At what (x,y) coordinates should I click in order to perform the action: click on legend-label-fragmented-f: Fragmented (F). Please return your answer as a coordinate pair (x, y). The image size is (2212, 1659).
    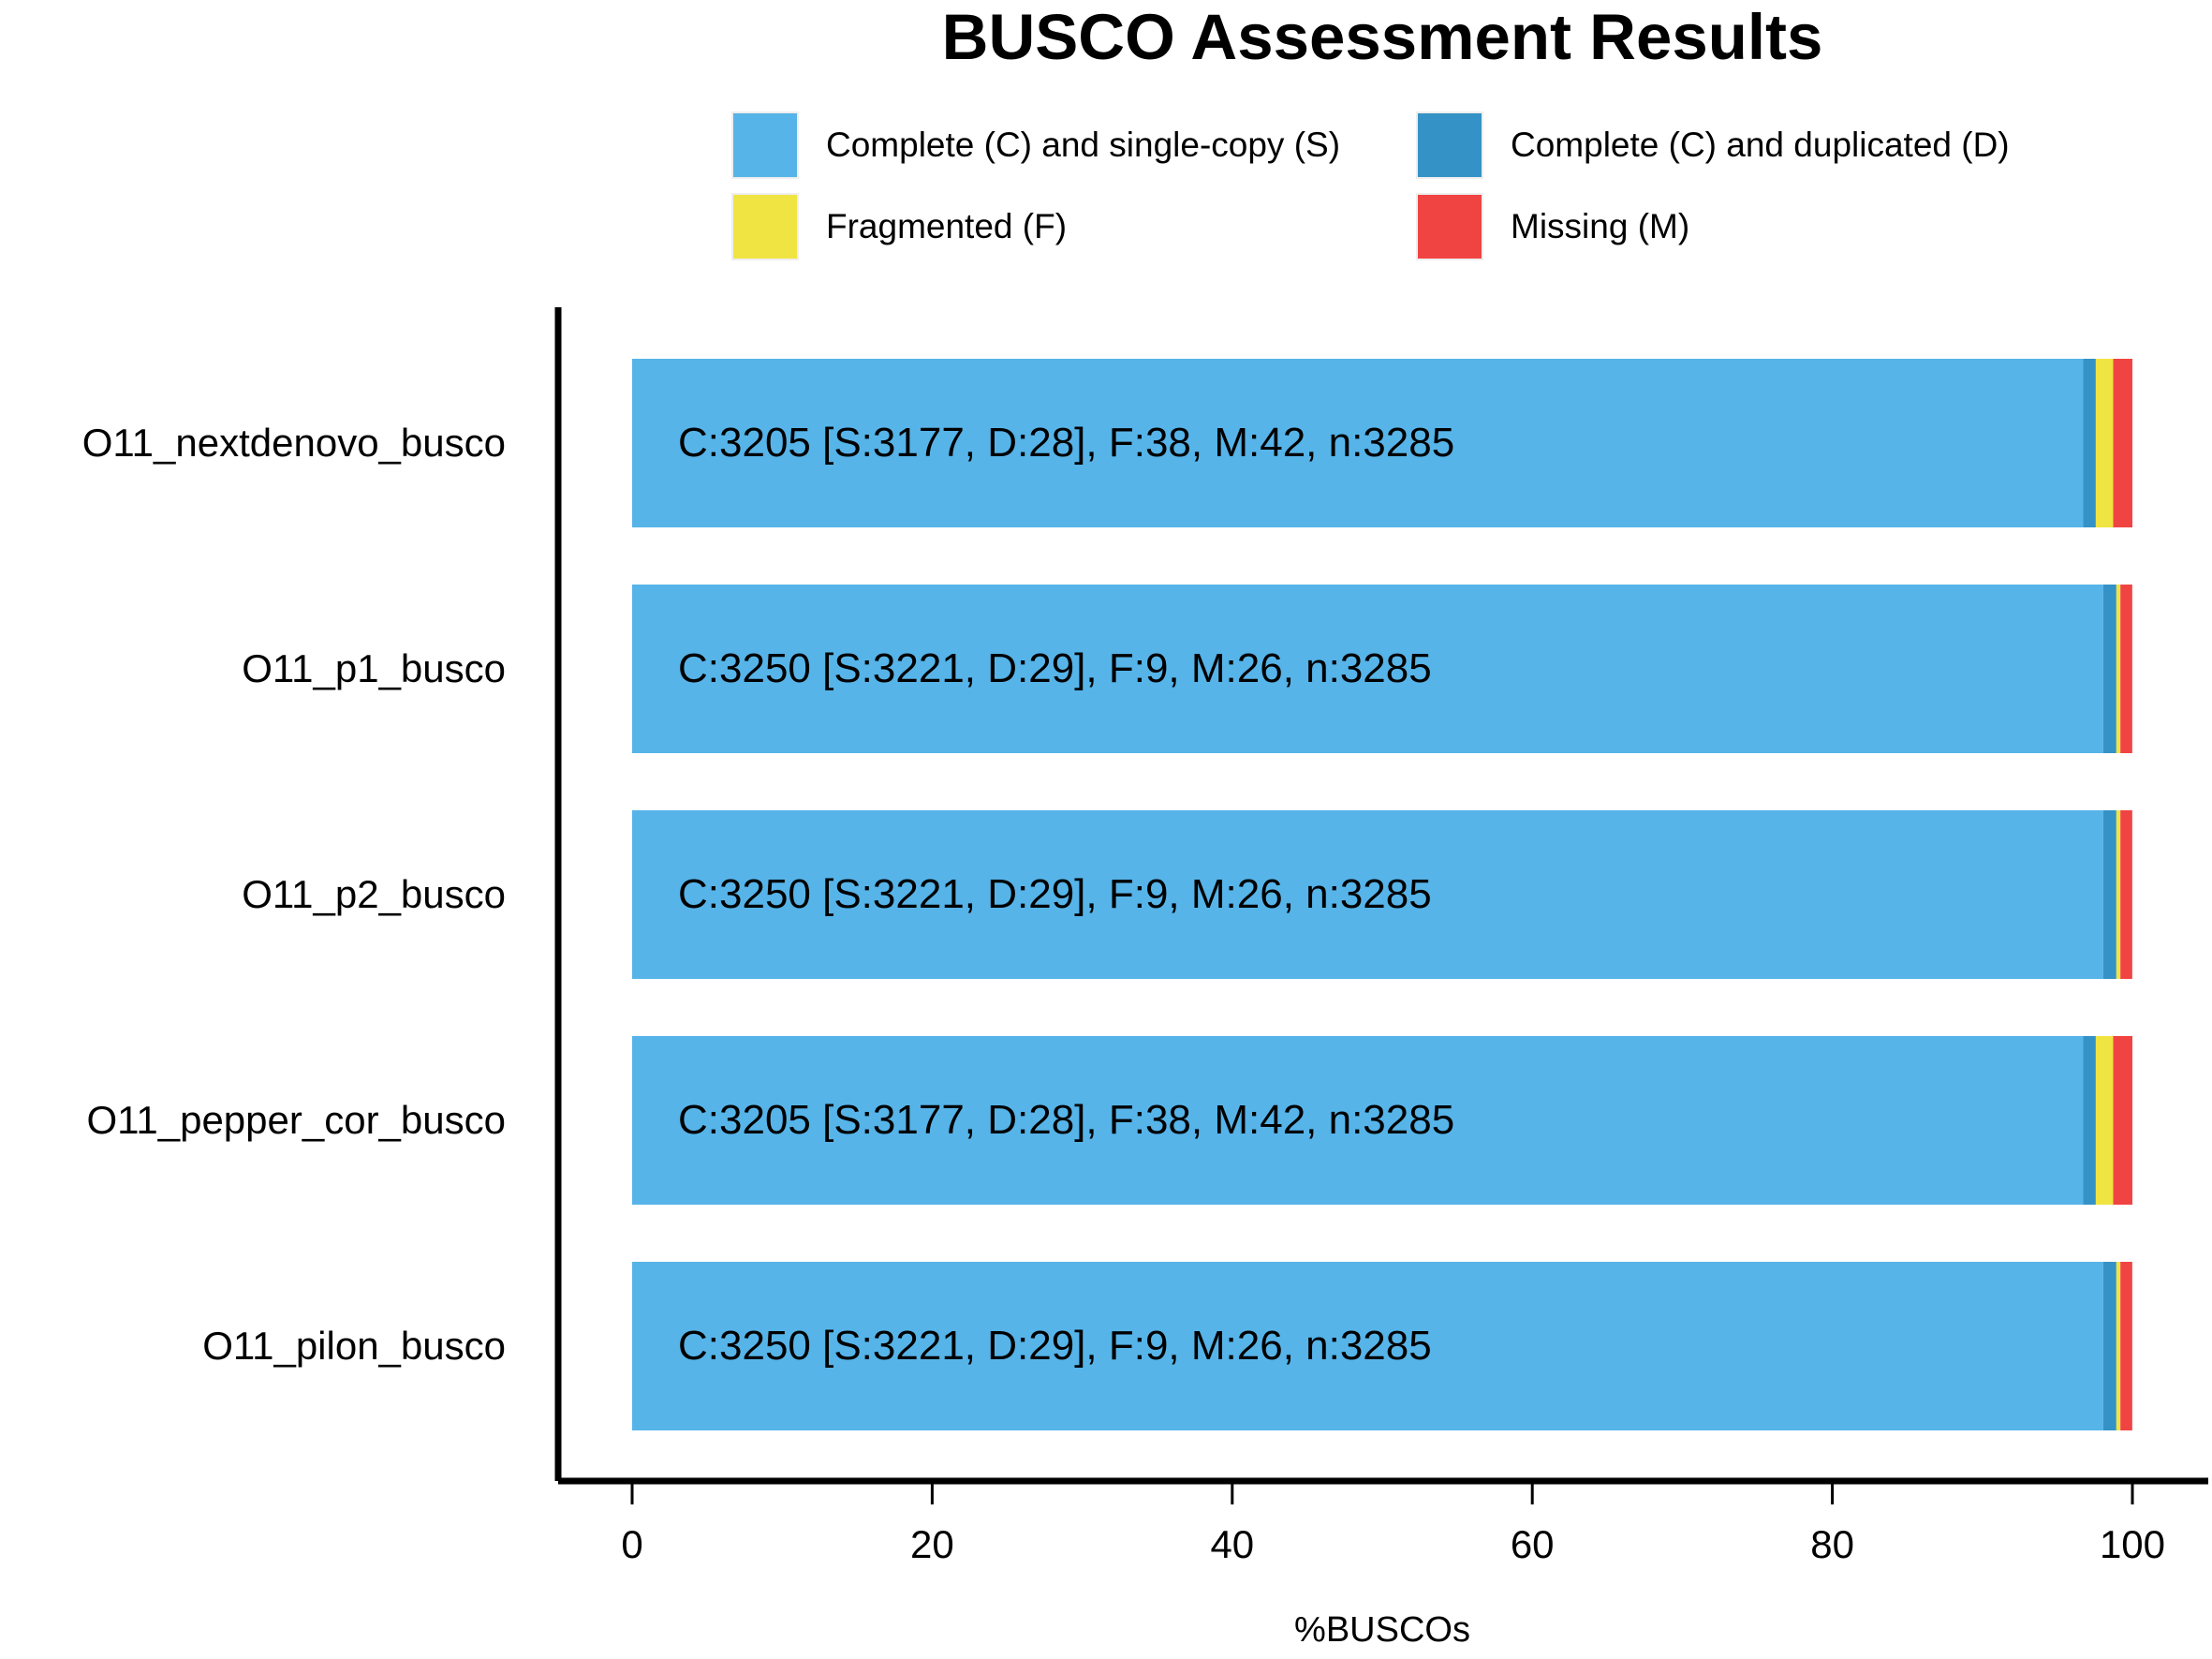
    Looking at the image, I should click on (947, 226).